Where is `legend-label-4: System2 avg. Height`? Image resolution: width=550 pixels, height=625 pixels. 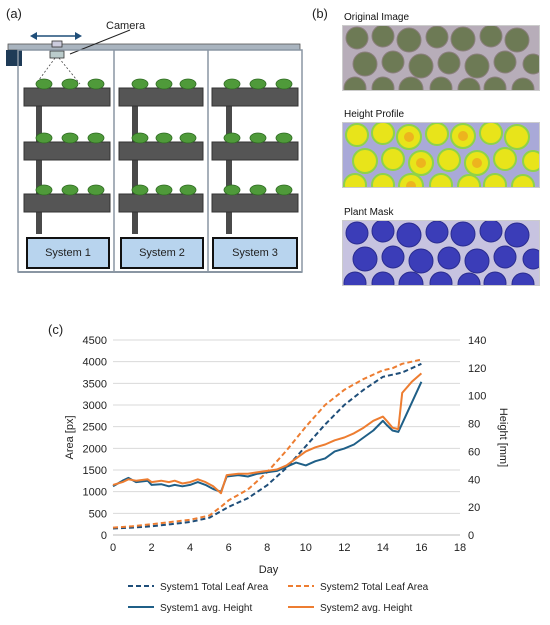 legend-label-4: System2 avg. Height is located at coordinates (366, 608).